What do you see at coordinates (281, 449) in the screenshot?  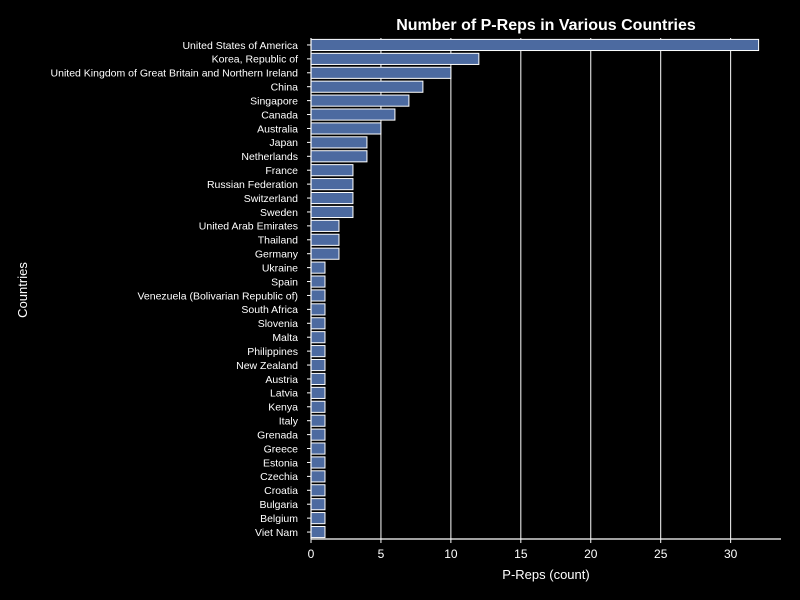 I see `y-tick-label: Greece` at bounding box center [281, 449].